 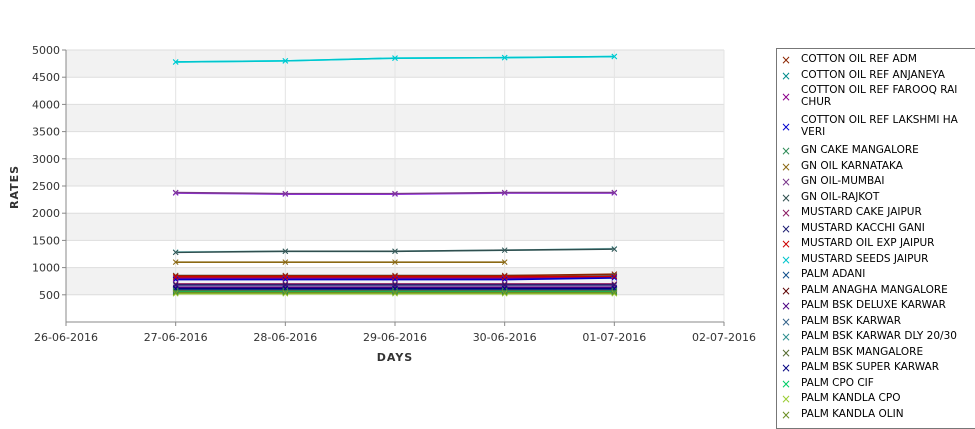 I want to click on y-axis-title: RATES, so click(x=14, y=187).